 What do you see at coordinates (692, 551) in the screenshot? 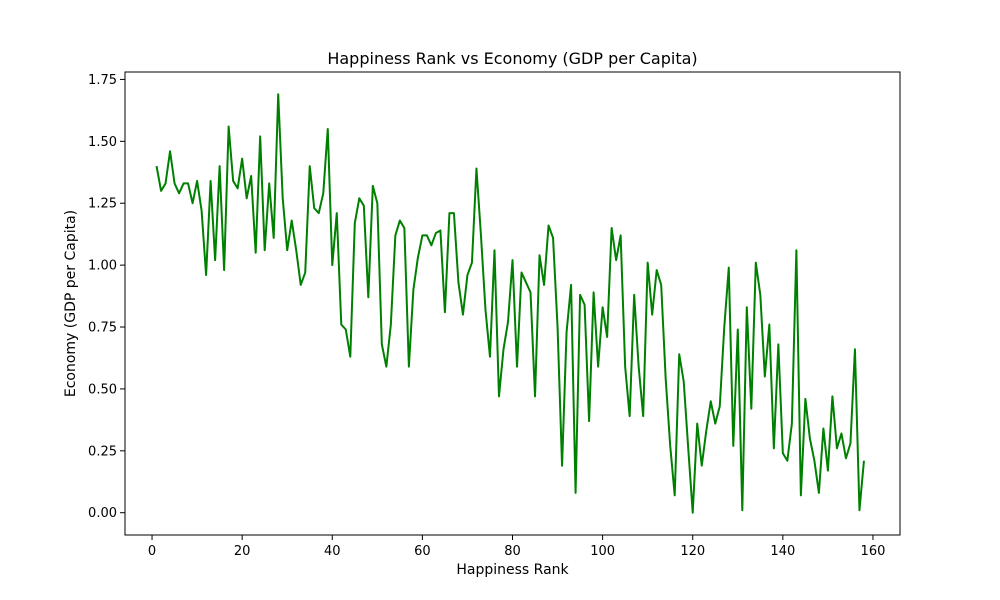
I see `x-tick-label: 120` at bounding box center [692, 551].